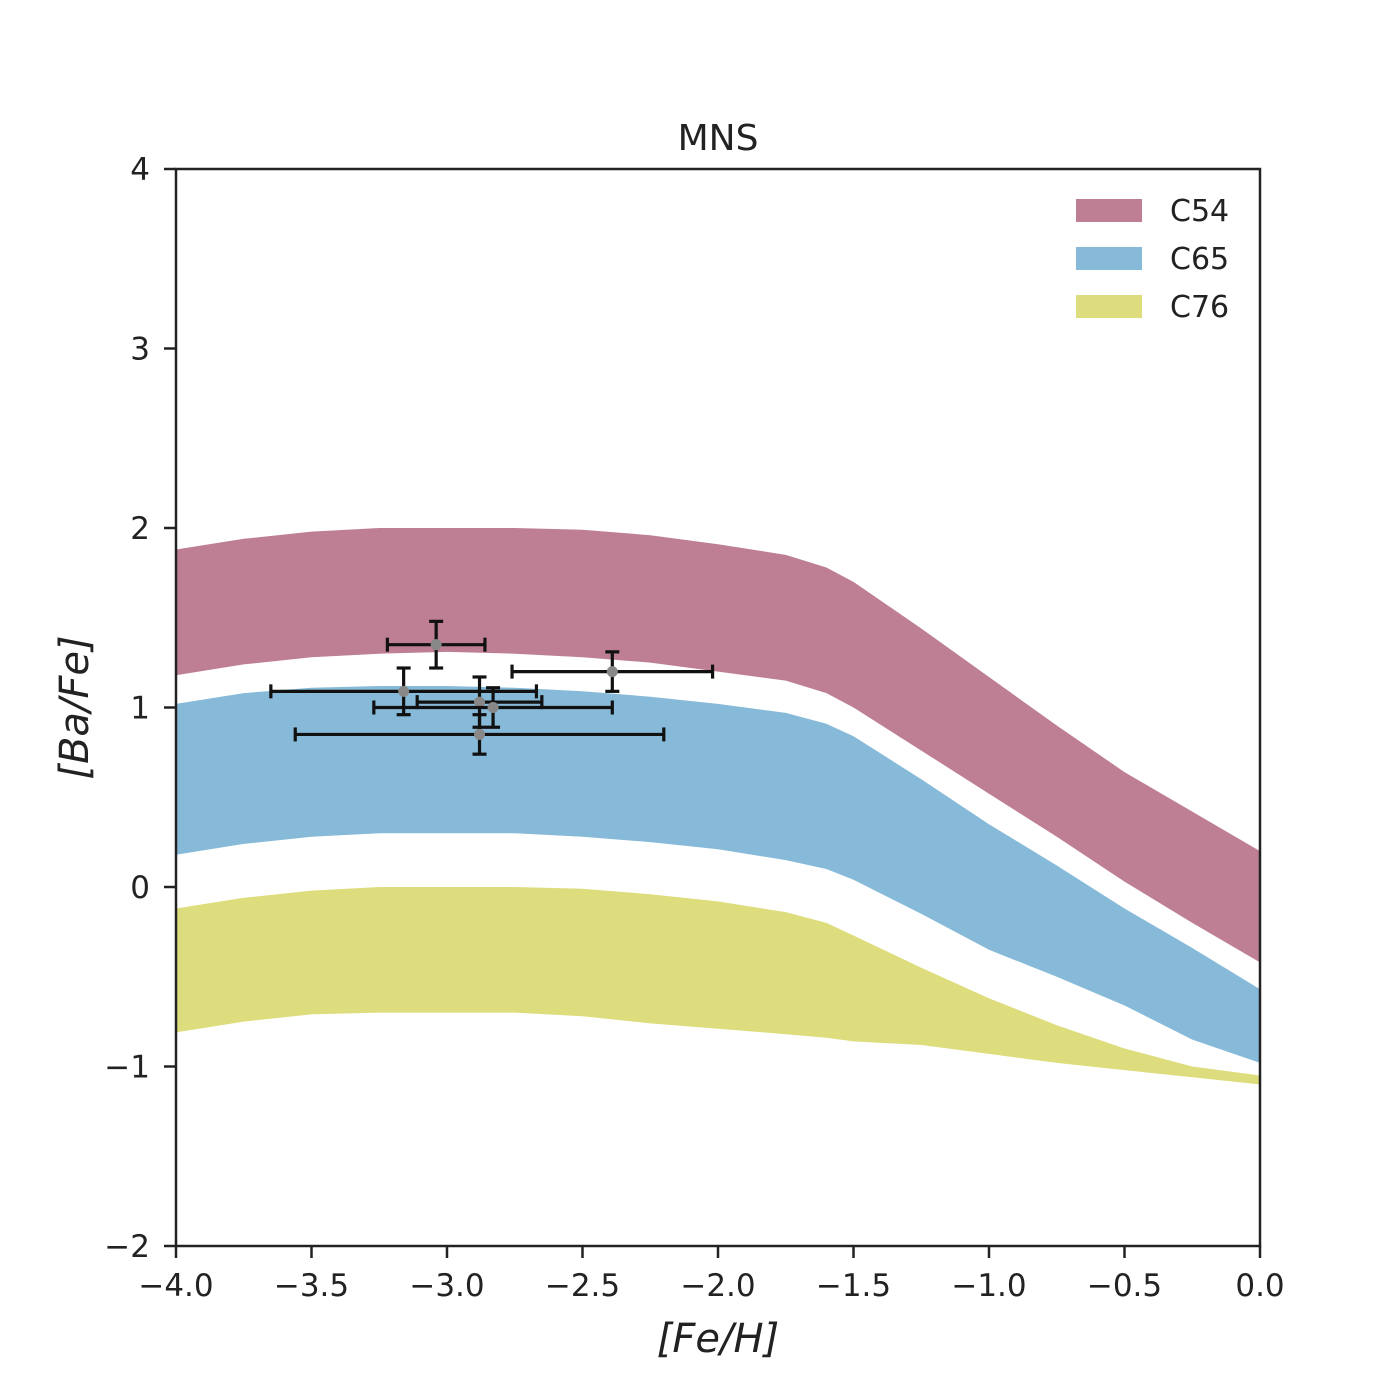  I want to click on x-tick-label: −2.0, so click(717, 1286).